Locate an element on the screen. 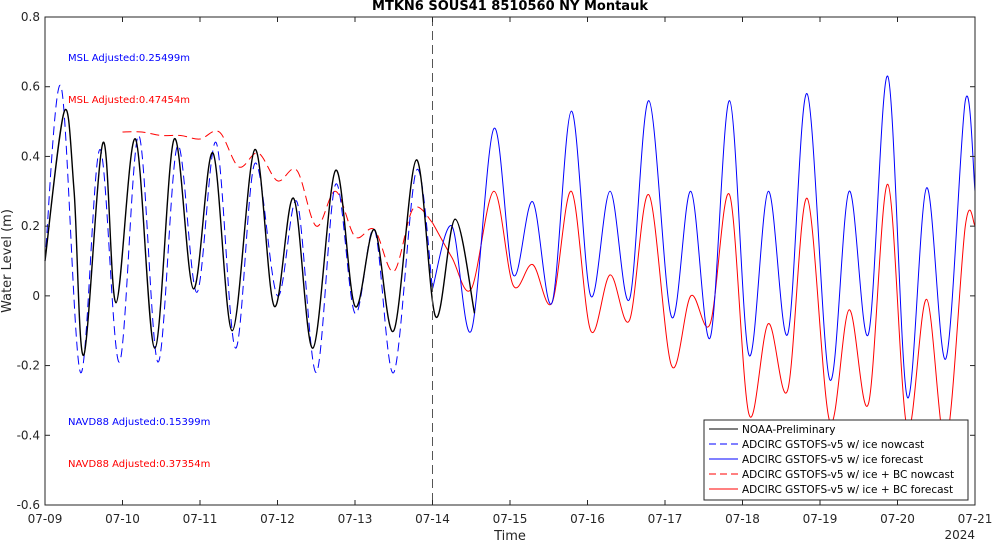 Image resolution: width=992 pixels, height=541 pixels. legend-box is located at coordinates (836, 460).